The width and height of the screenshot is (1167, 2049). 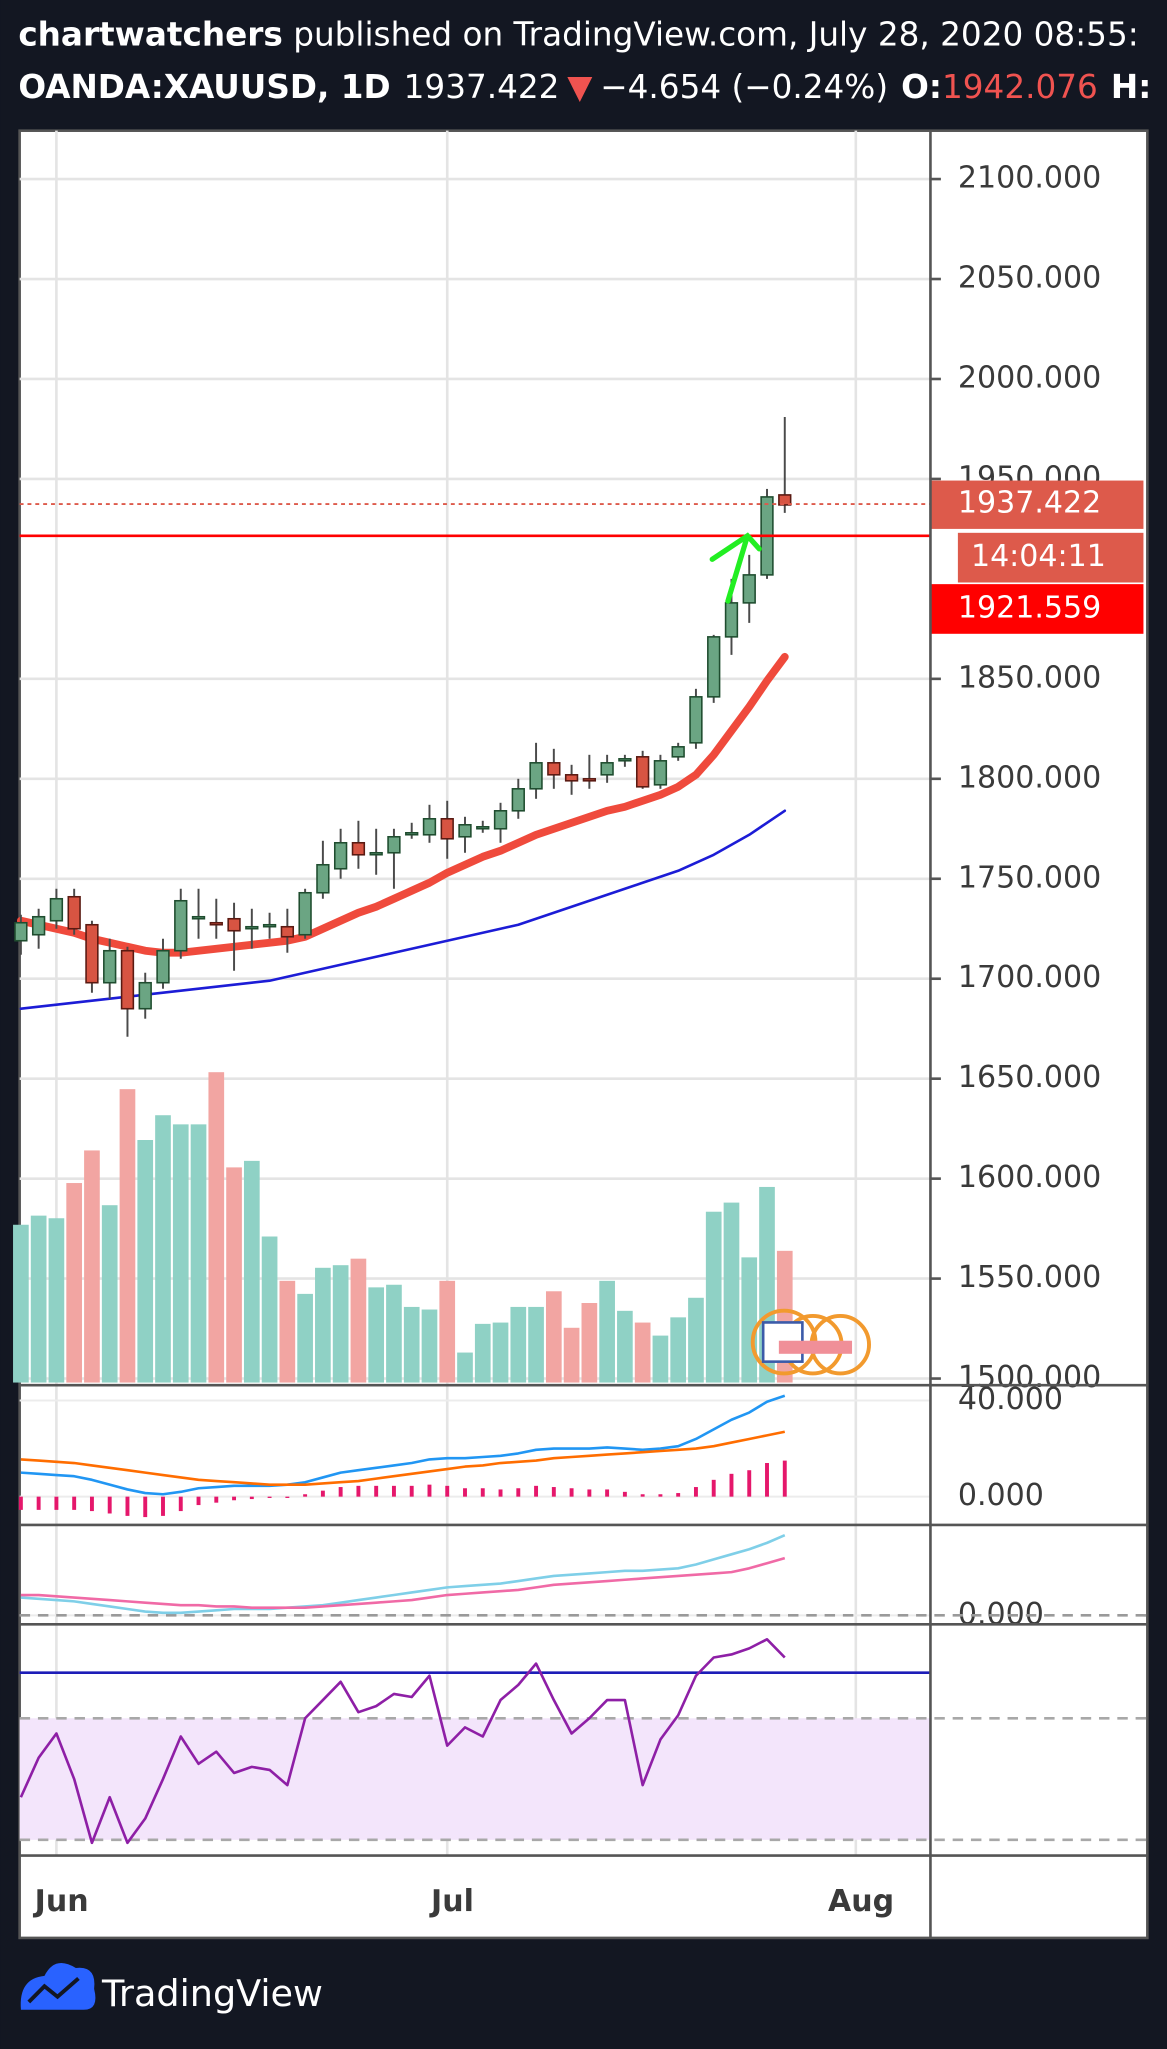 I want to click on y-tick-label: 1800.000, so click(x=1029, y=777).